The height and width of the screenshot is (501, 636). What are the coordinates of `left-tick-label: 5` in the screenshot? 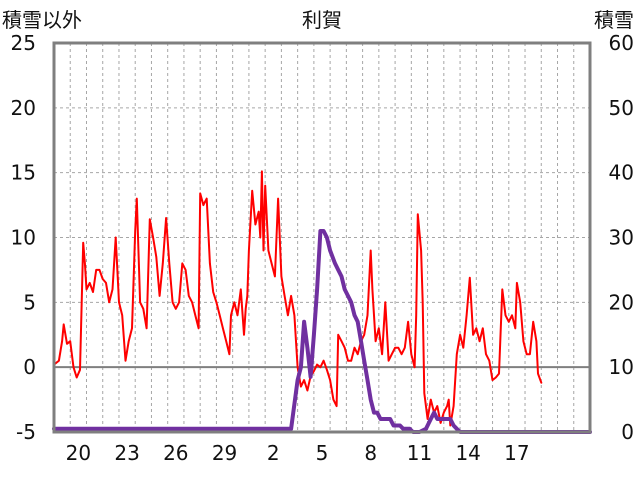 It's located at (29, 302).